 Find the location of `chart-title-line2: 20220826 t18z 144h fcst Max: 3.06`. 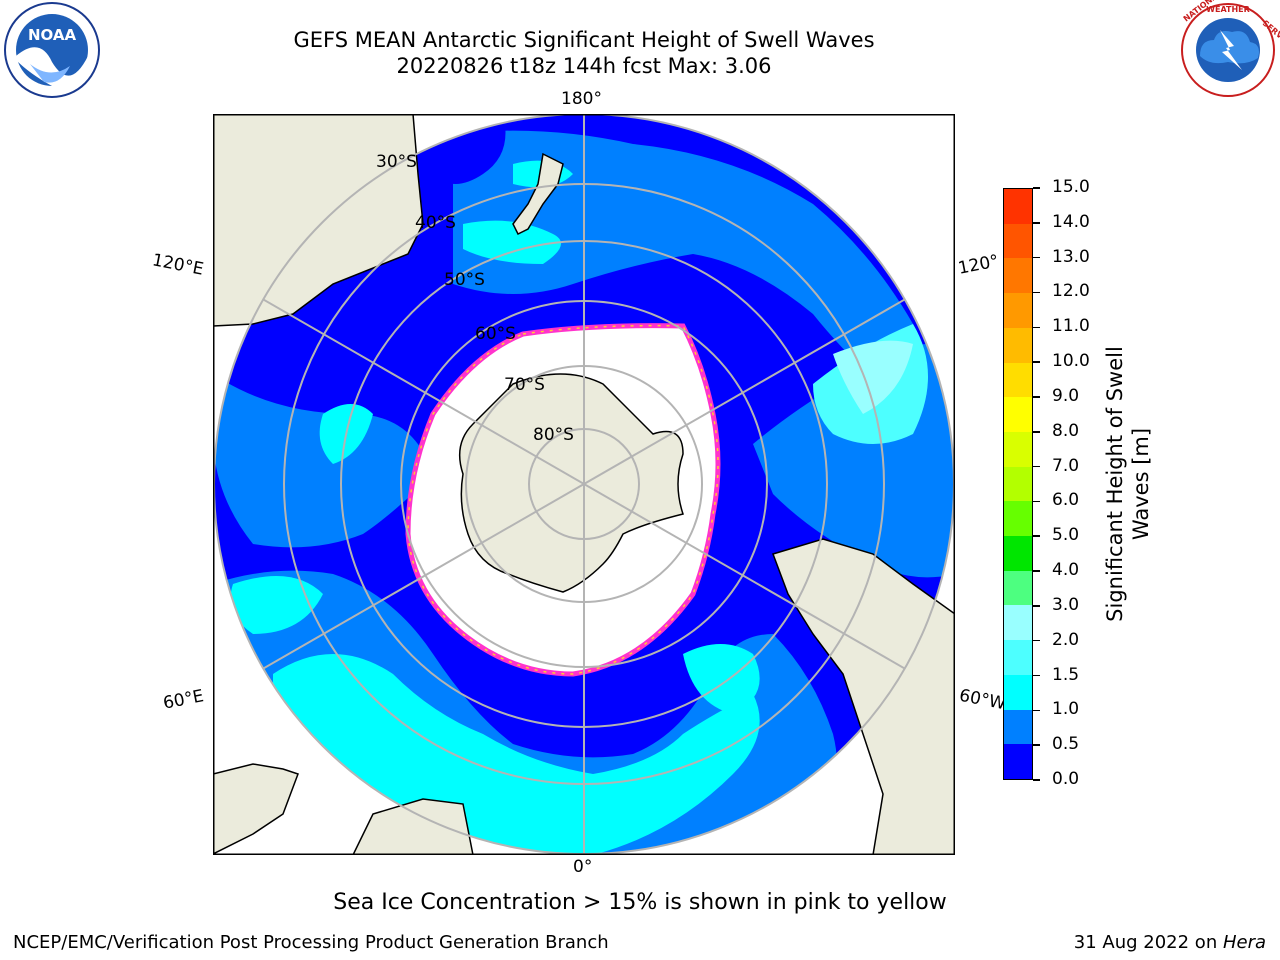

chart-title-line2: 20220826 t18z 144h fcst Max: 3.06 is located at coordinates (584, 66).